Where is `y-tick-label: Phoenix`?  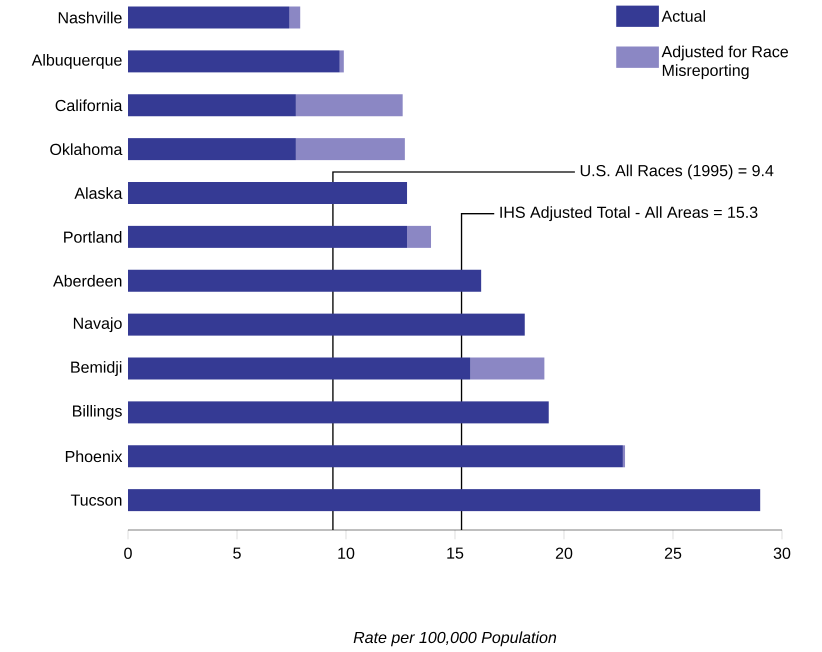
y-tick-label: Phoenix is located at coordinates (94, 456).